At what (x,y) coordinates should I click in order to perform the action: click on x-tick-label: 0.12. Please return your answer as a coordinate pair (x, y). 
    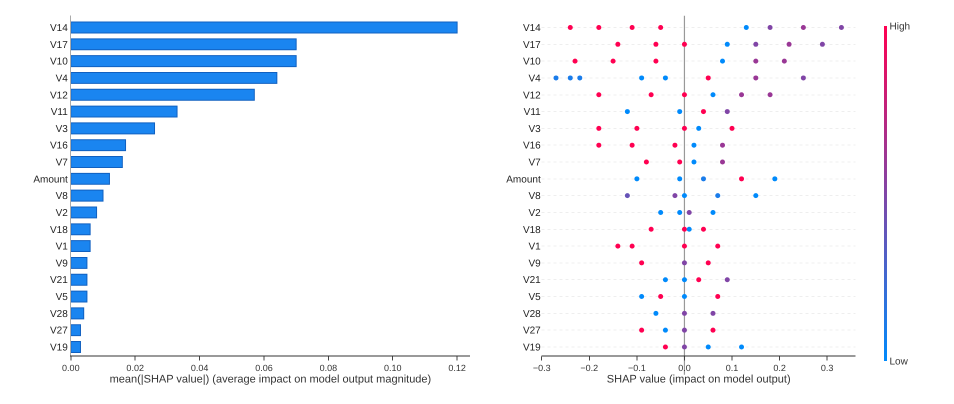
    Looking at the image, I should click on (457, 368).